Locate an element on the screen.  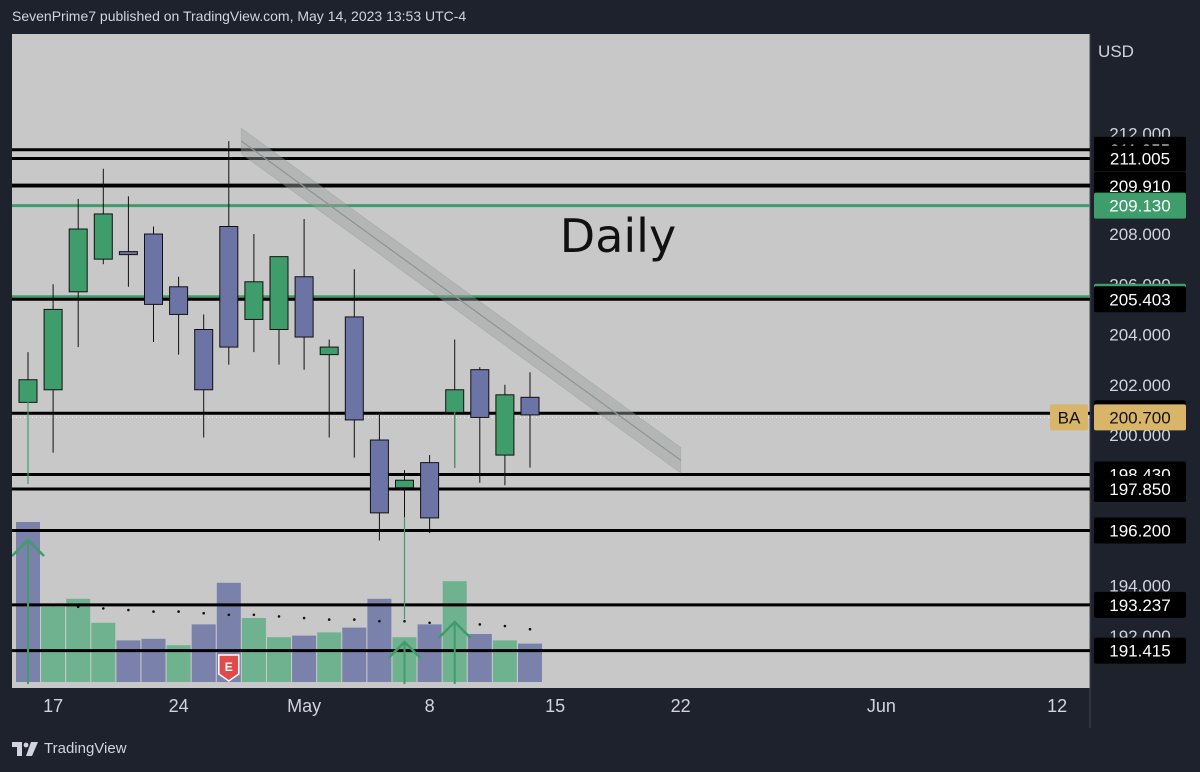
level-price-label: 193.237 is located at coordinates (1139, 605).